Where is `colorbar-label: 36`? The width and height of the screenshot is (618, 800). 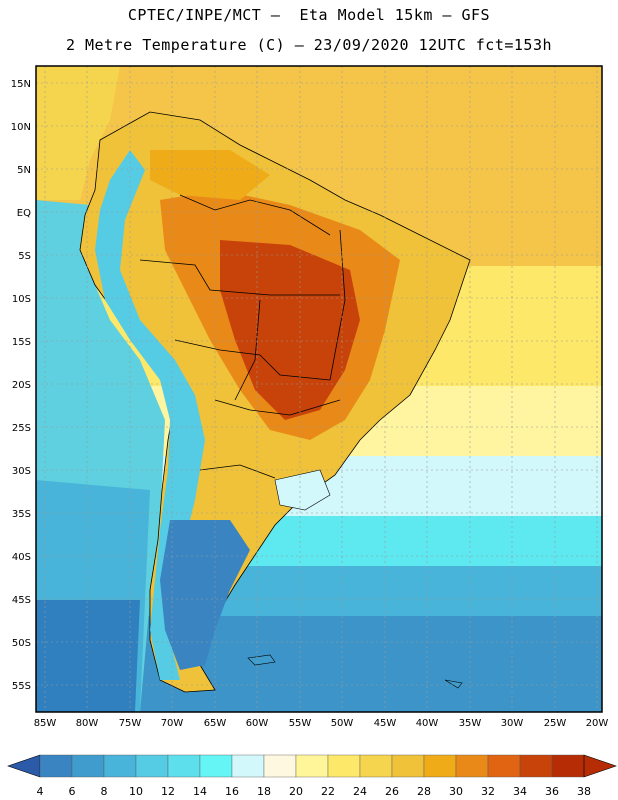 colorbar-label: 36 is located at coordinates (552, 791).